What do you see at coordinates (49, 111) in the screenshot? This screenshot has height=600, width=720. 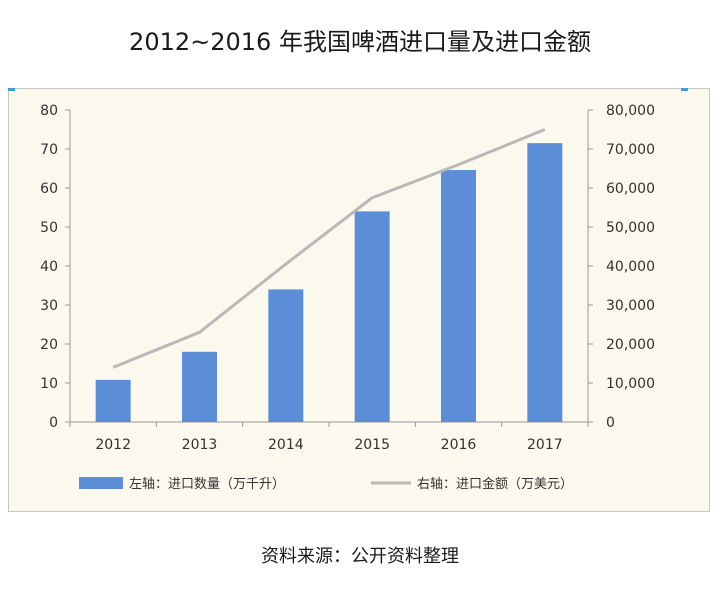 I see `left-tick-label: 80` at bounding box center [49, 111].